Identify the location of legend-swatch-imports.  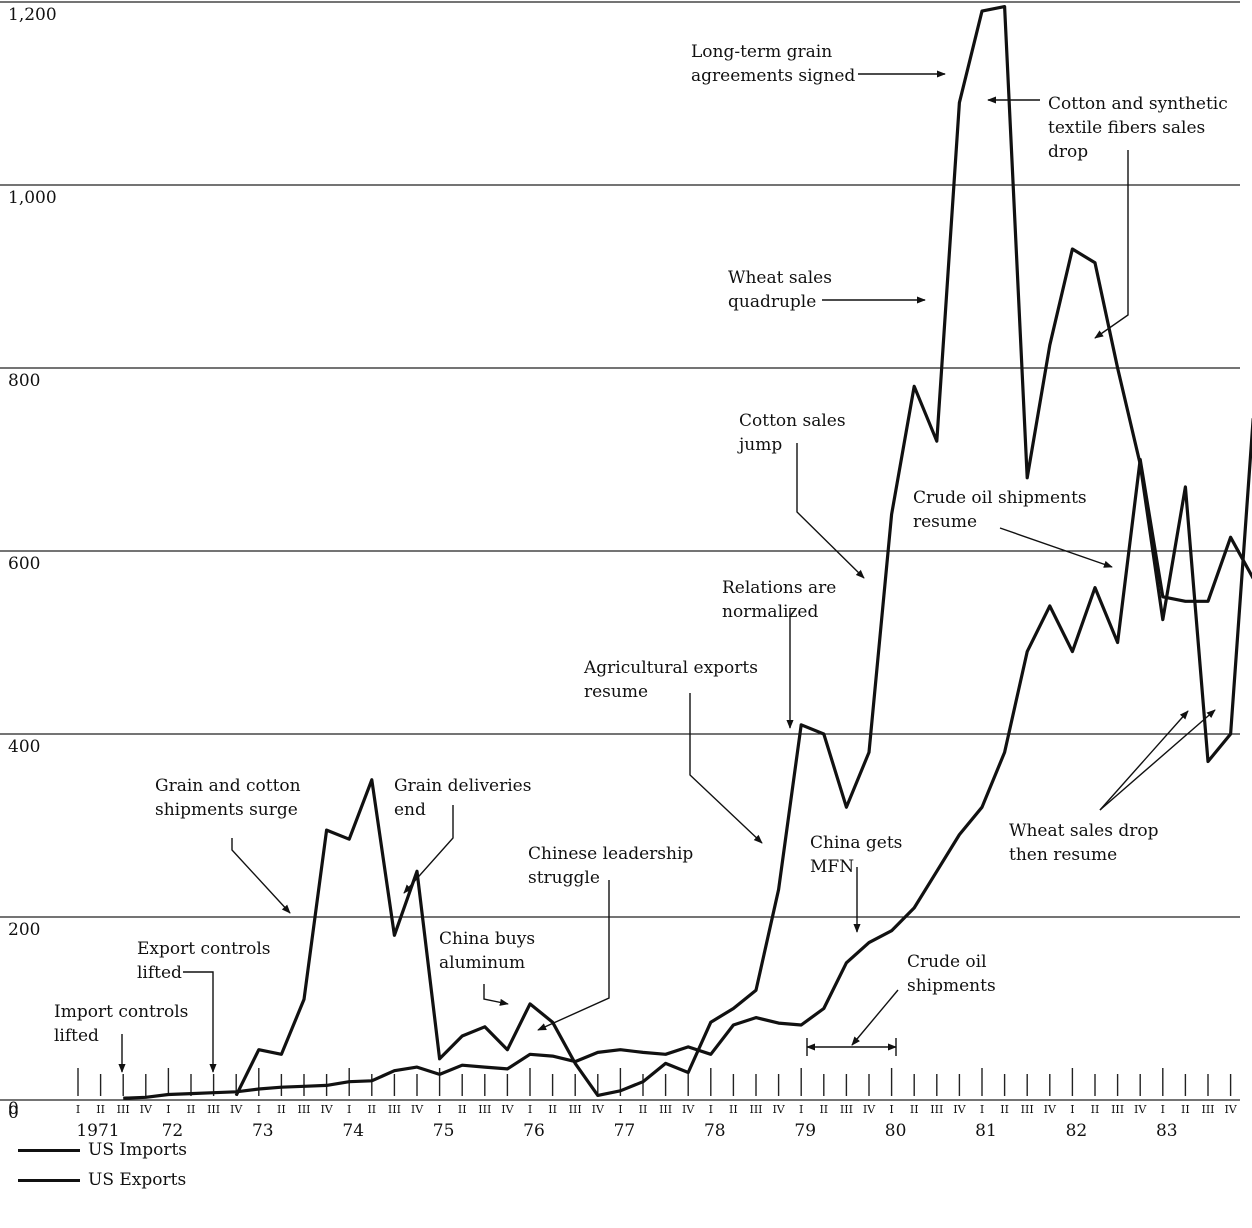
(49, 1150).